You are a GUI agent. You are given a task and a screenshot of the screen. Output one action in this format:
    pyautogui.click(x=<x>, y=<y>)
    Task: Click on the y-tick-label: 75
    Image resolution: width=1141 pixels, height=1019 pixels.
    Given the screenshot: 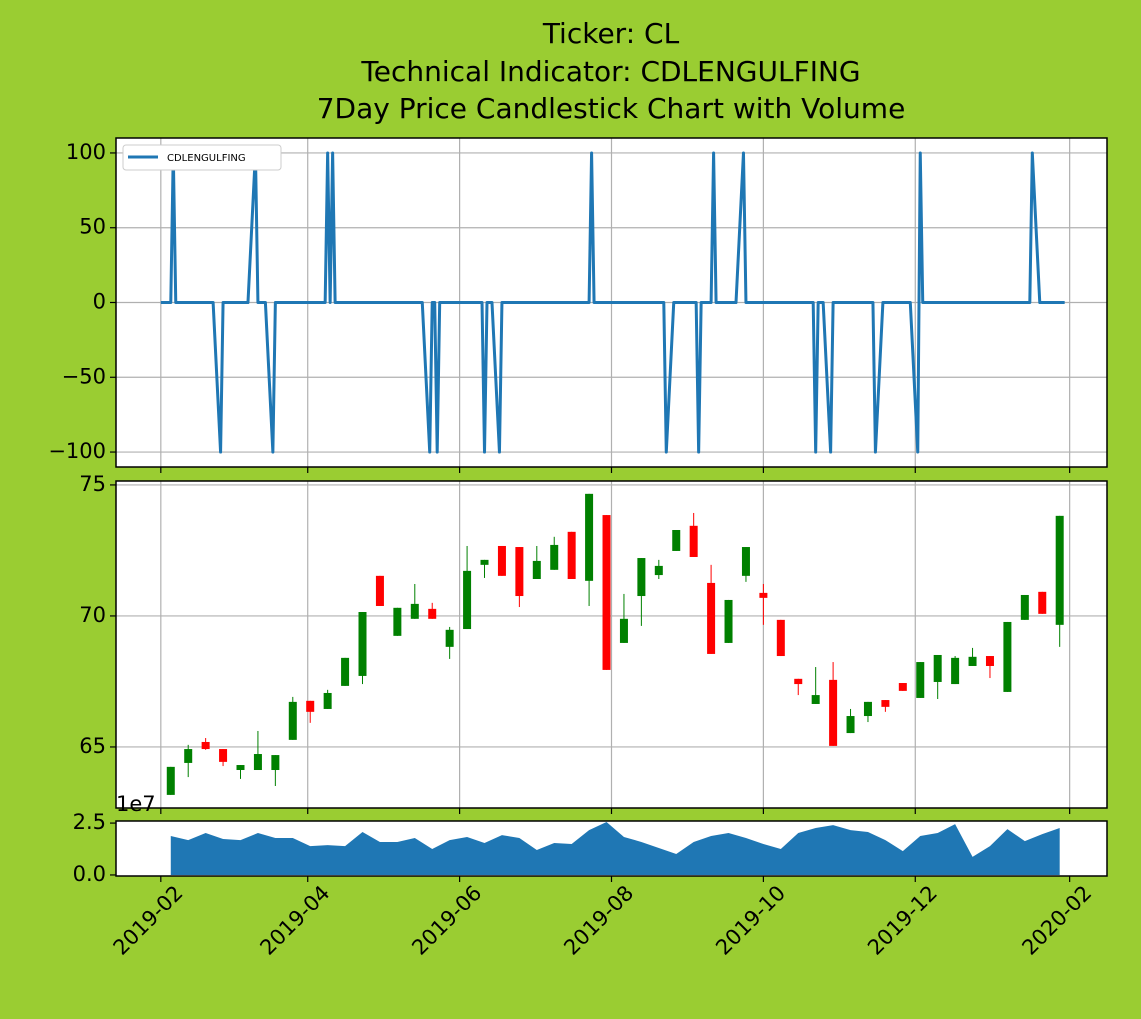 What is the action you would take?
    pyautogui.click(x=92, y=484)
    